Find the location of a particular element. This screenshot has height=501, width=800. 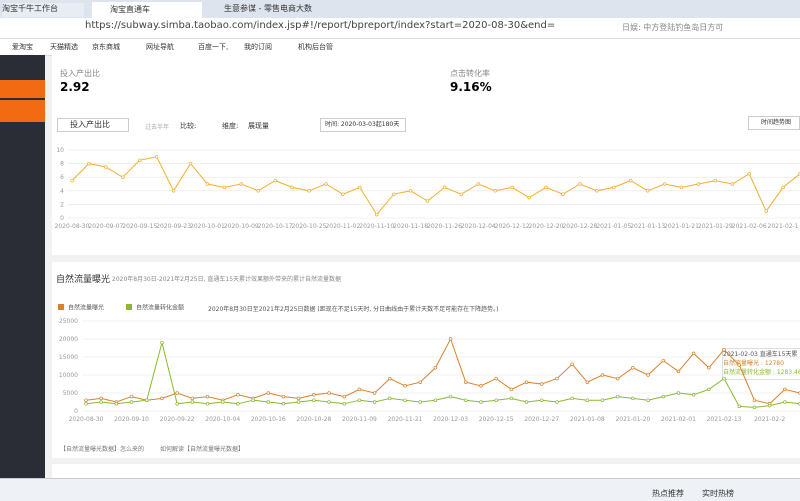

help-link: 【自然流量曝光数据】怎么来的 is located at coordinates (102, 449).